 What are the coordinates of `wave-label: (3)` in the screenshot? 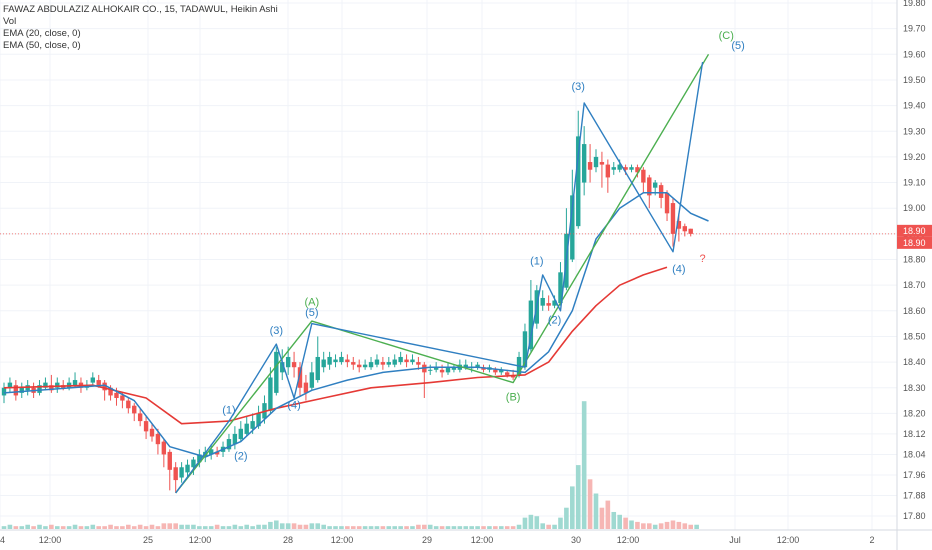 It's located at (276, 331).